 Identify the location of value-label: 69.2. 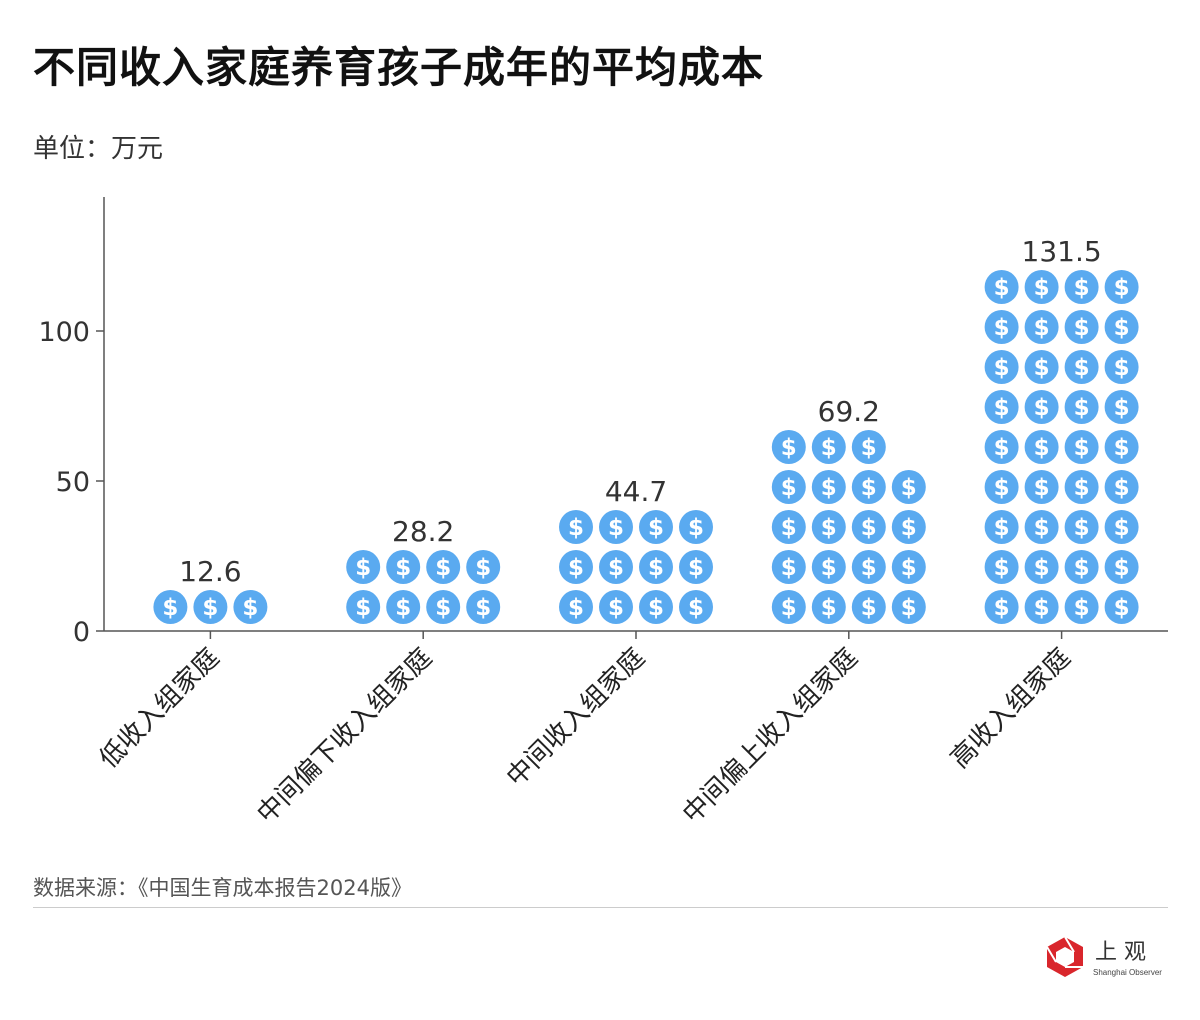
(849, 411).